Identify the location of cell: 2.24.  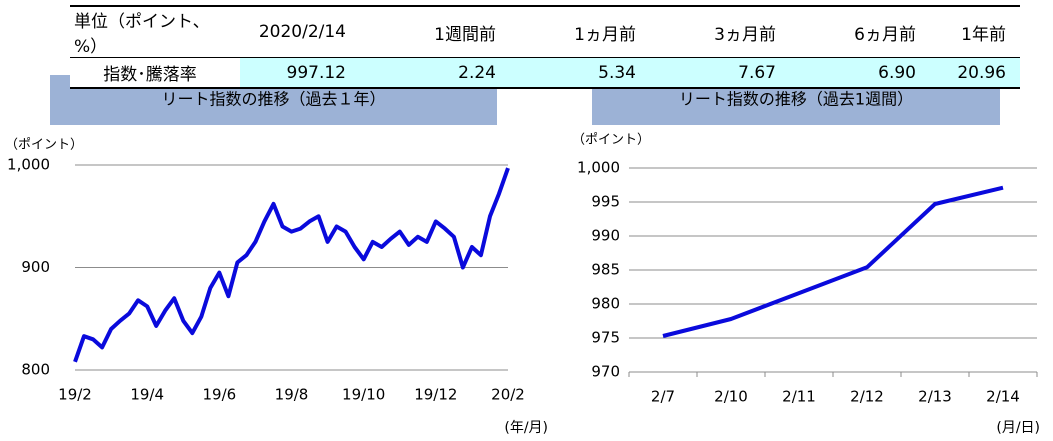
(435, 72).